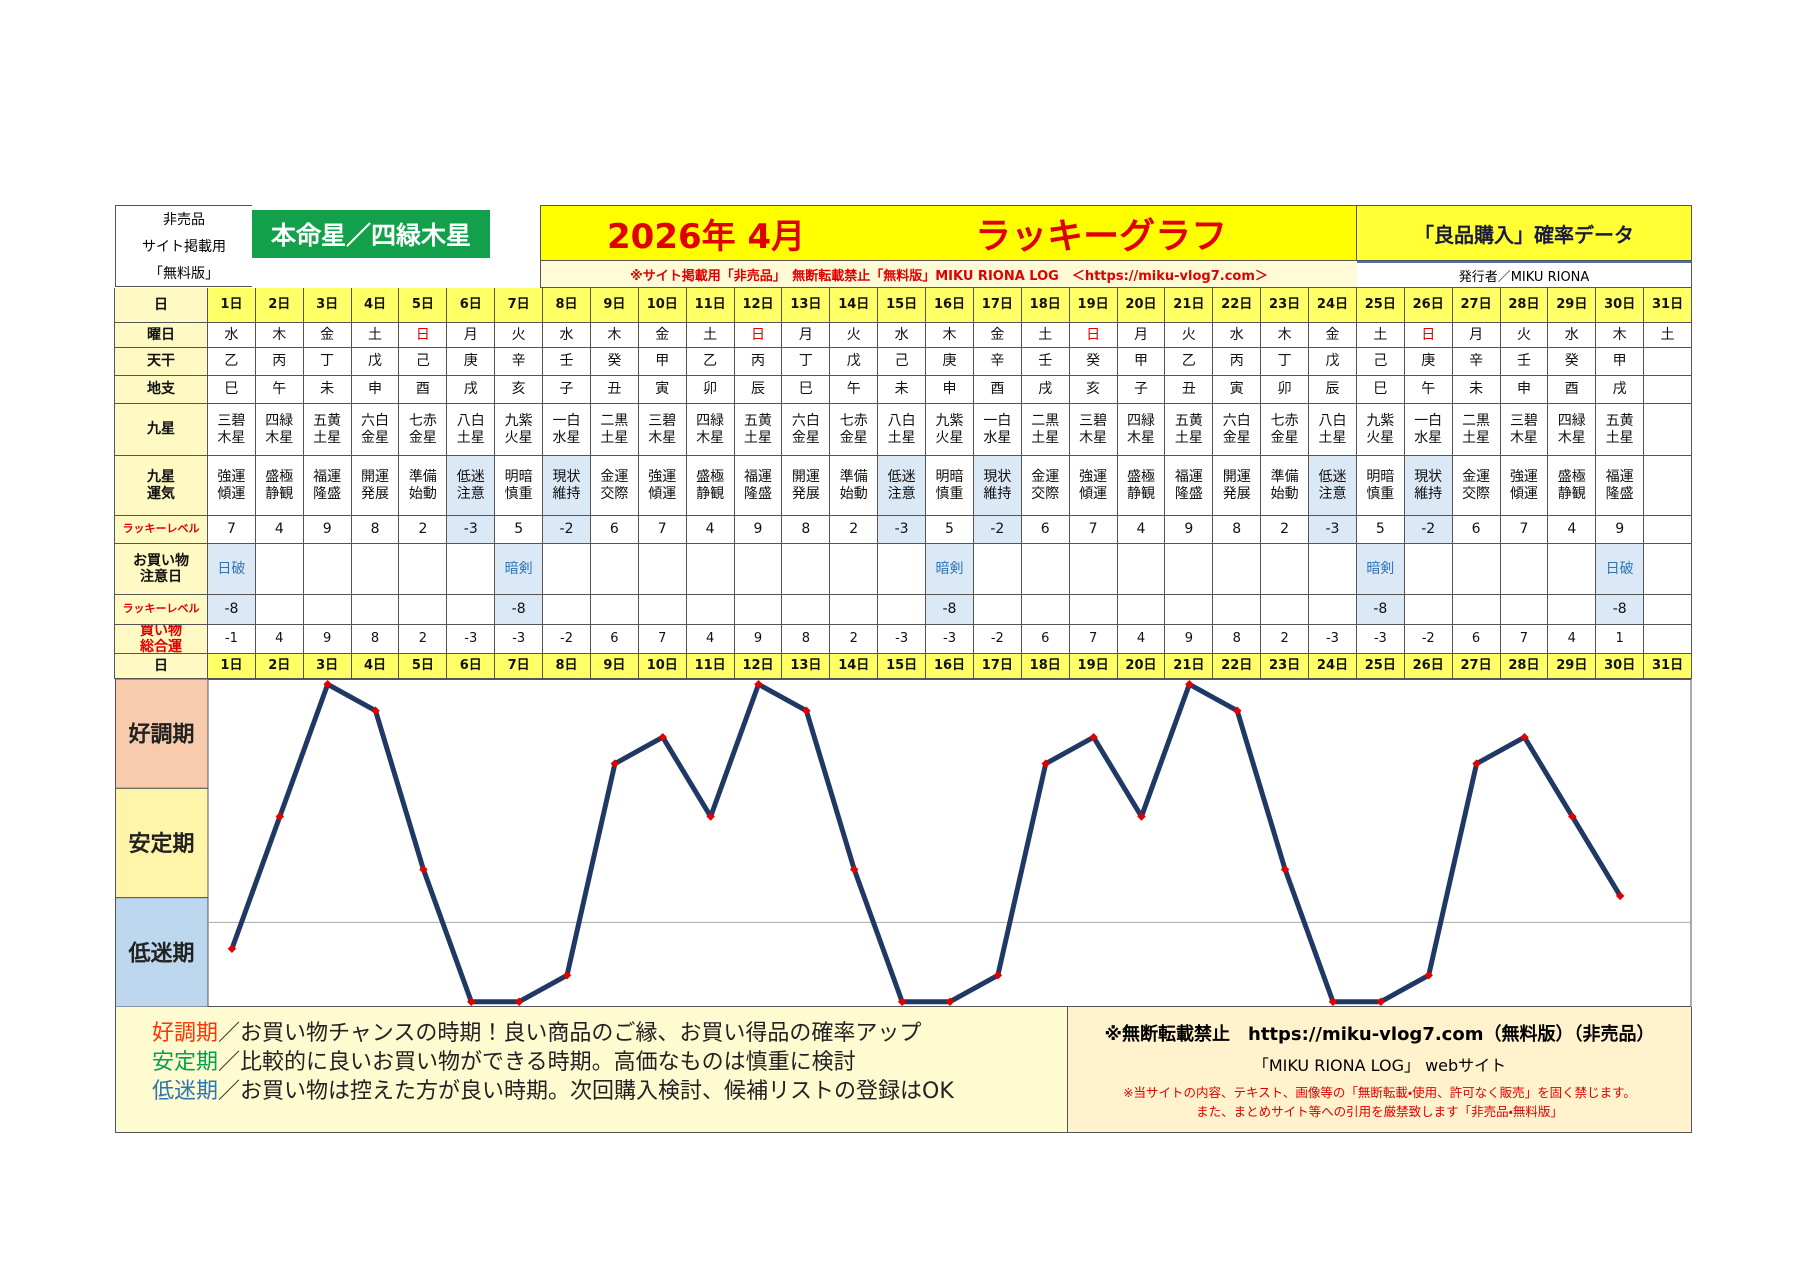 The image size is (1800, 1272). Describe the element at coordinates (1333, 430) in the screenshot. I see `cell: 八白土星` at that location.